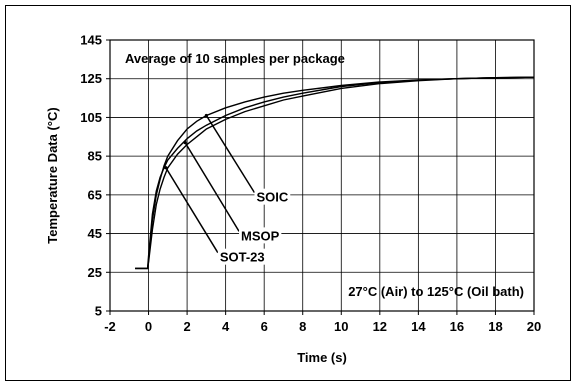  What do you see at coordinates (322, 357) in the screenshot?
I see `x-axis-label: Time (s)` at bounding box center [322, 357].